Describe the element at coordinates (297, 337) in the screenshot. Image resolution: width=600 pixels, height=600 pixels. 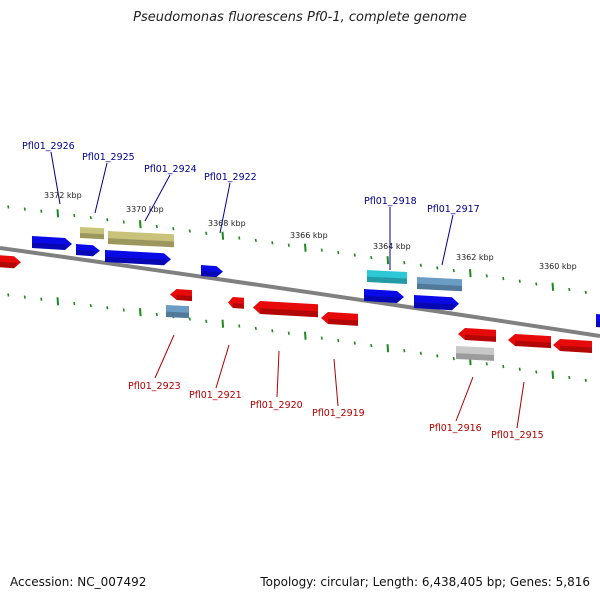
I see `lower-tick-row` at that location.